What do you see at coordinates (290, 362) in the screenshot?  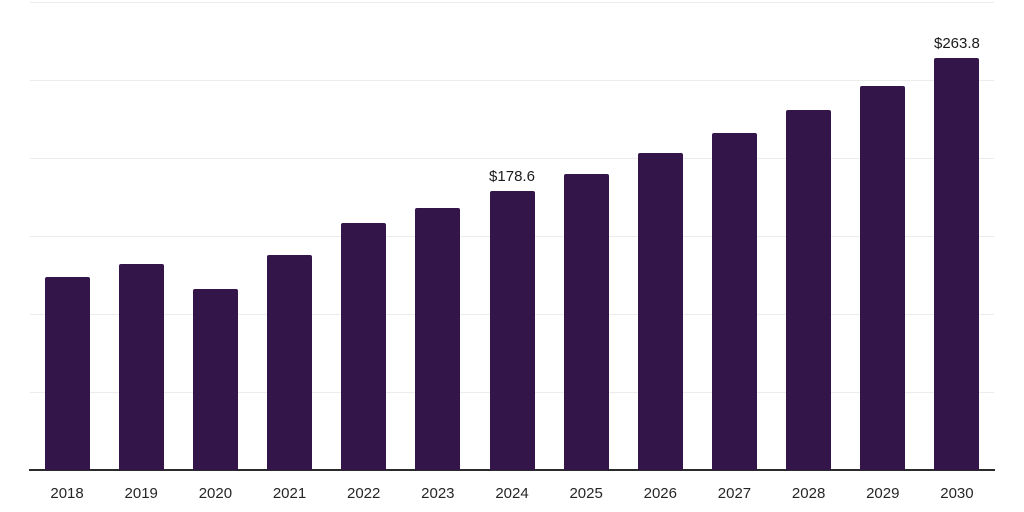 I see `bar-2021` at bounding box center [290, 362].